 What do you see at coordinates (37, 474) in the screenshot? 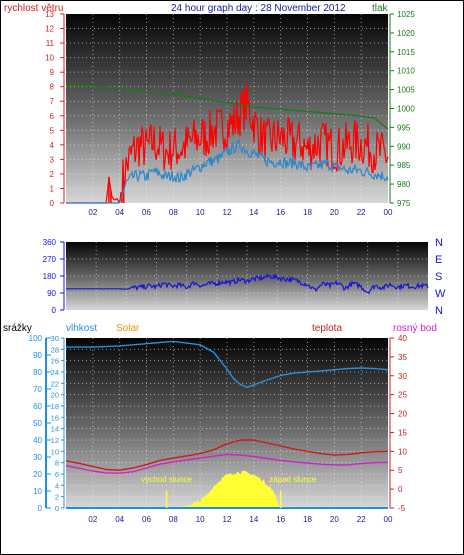
I see `rain-tick-label: 20` at bounding box center [37, 474].